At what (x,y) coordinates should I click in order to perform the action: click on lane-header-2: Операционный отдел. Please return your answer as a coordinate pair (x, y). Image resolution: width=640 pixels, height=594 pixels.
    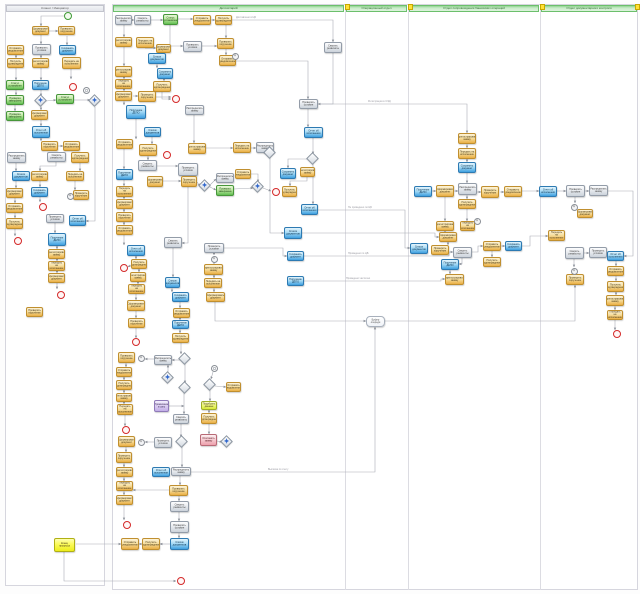
    Looking at the image, I should click on (376, 8).